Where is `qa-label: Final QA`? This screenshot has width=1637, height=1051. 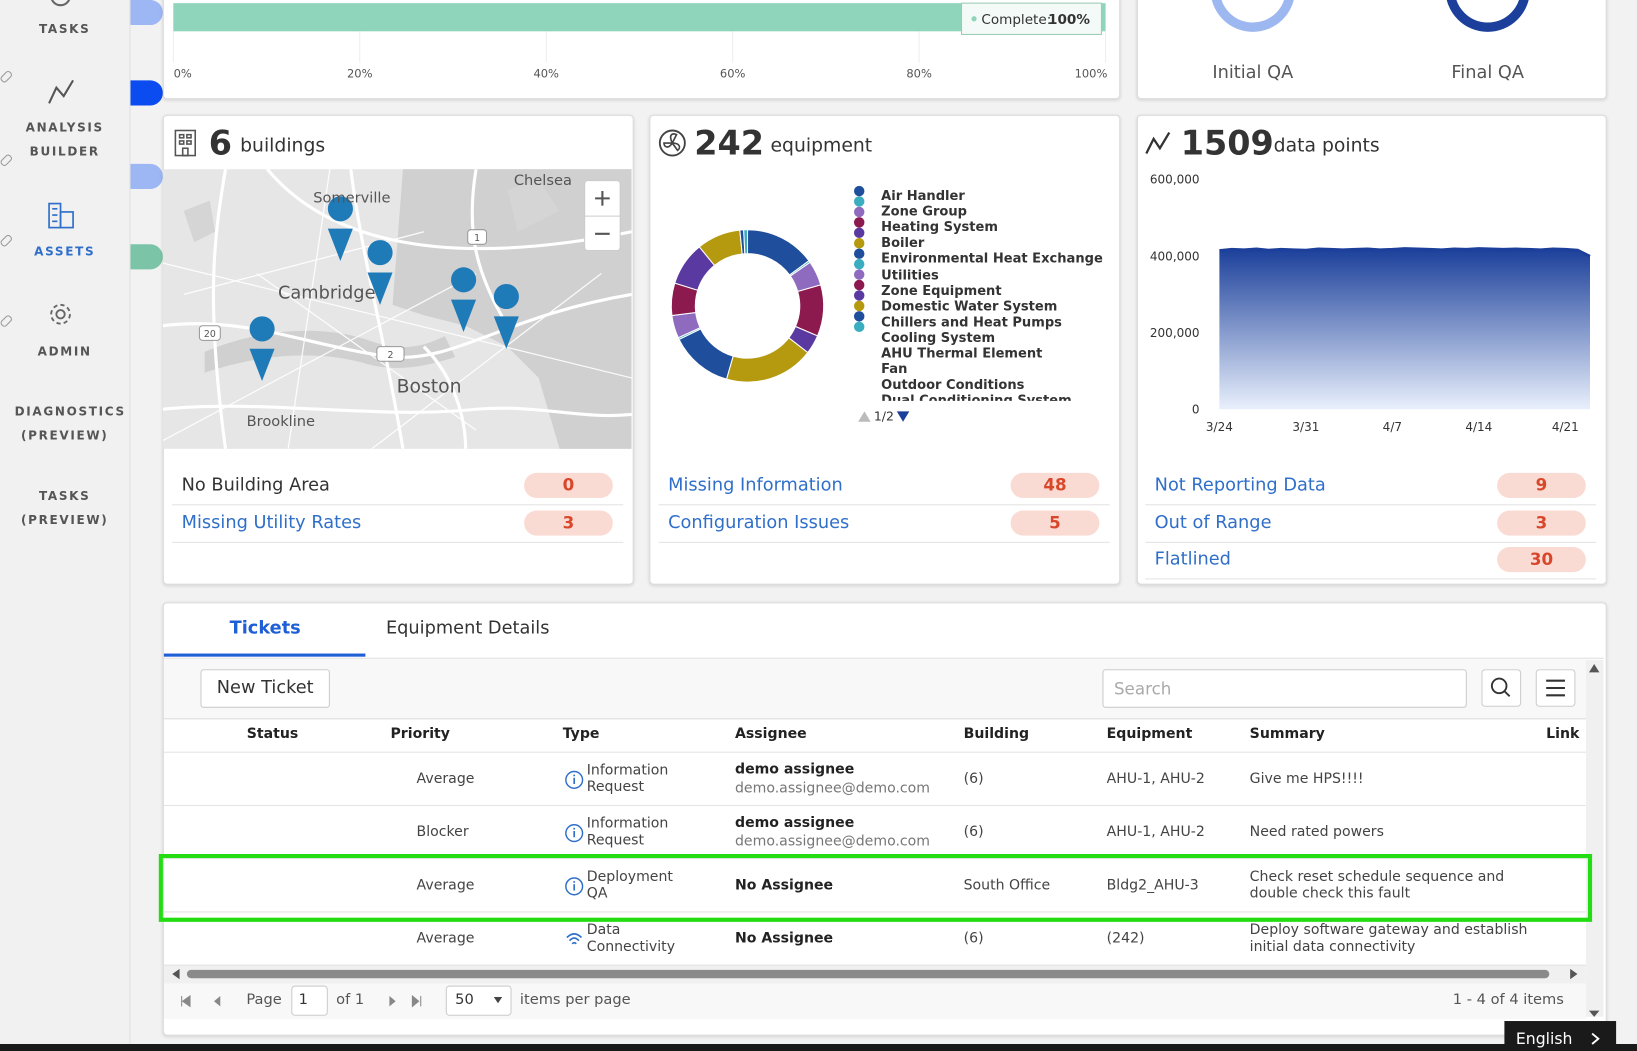
qa-label: Final QA is located at coordinates (1488, 73).